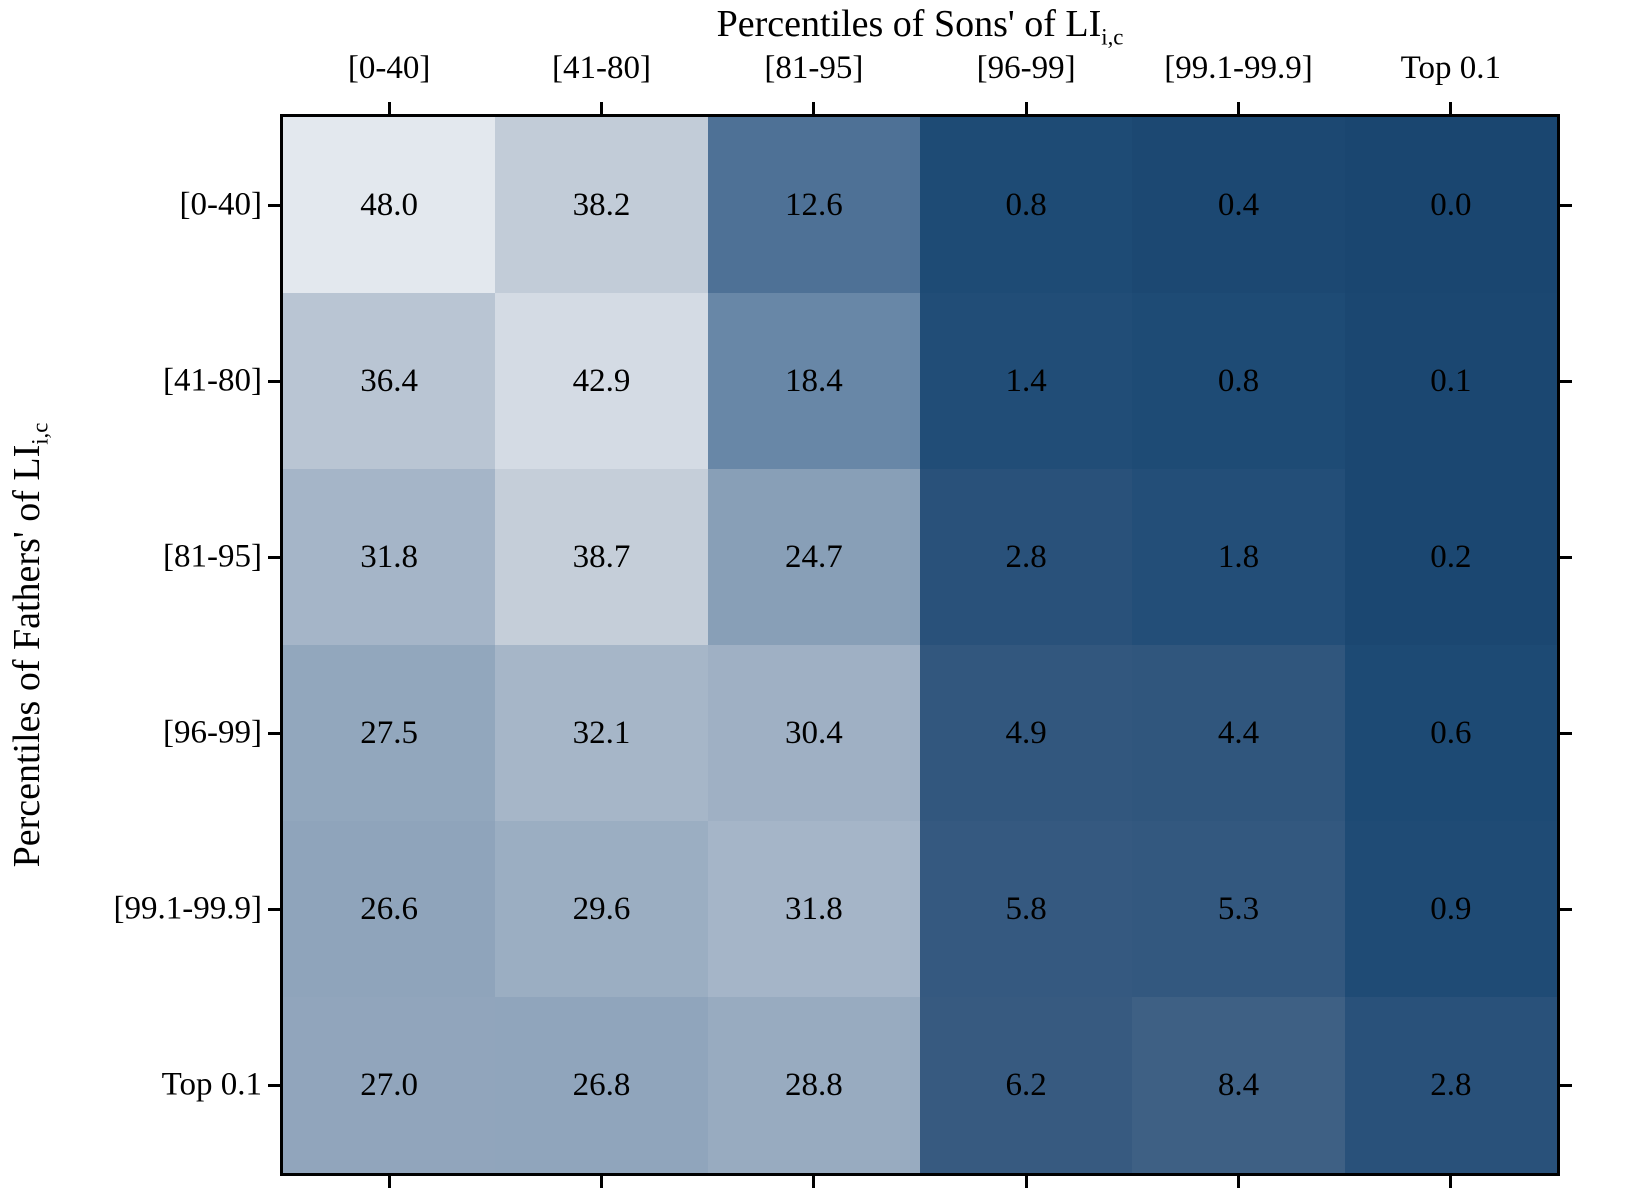 The image size is (1640, 1190). Describe the element at coordinates (813, 732) in the screenshot. I see `cell-value: 30.4` at that location.